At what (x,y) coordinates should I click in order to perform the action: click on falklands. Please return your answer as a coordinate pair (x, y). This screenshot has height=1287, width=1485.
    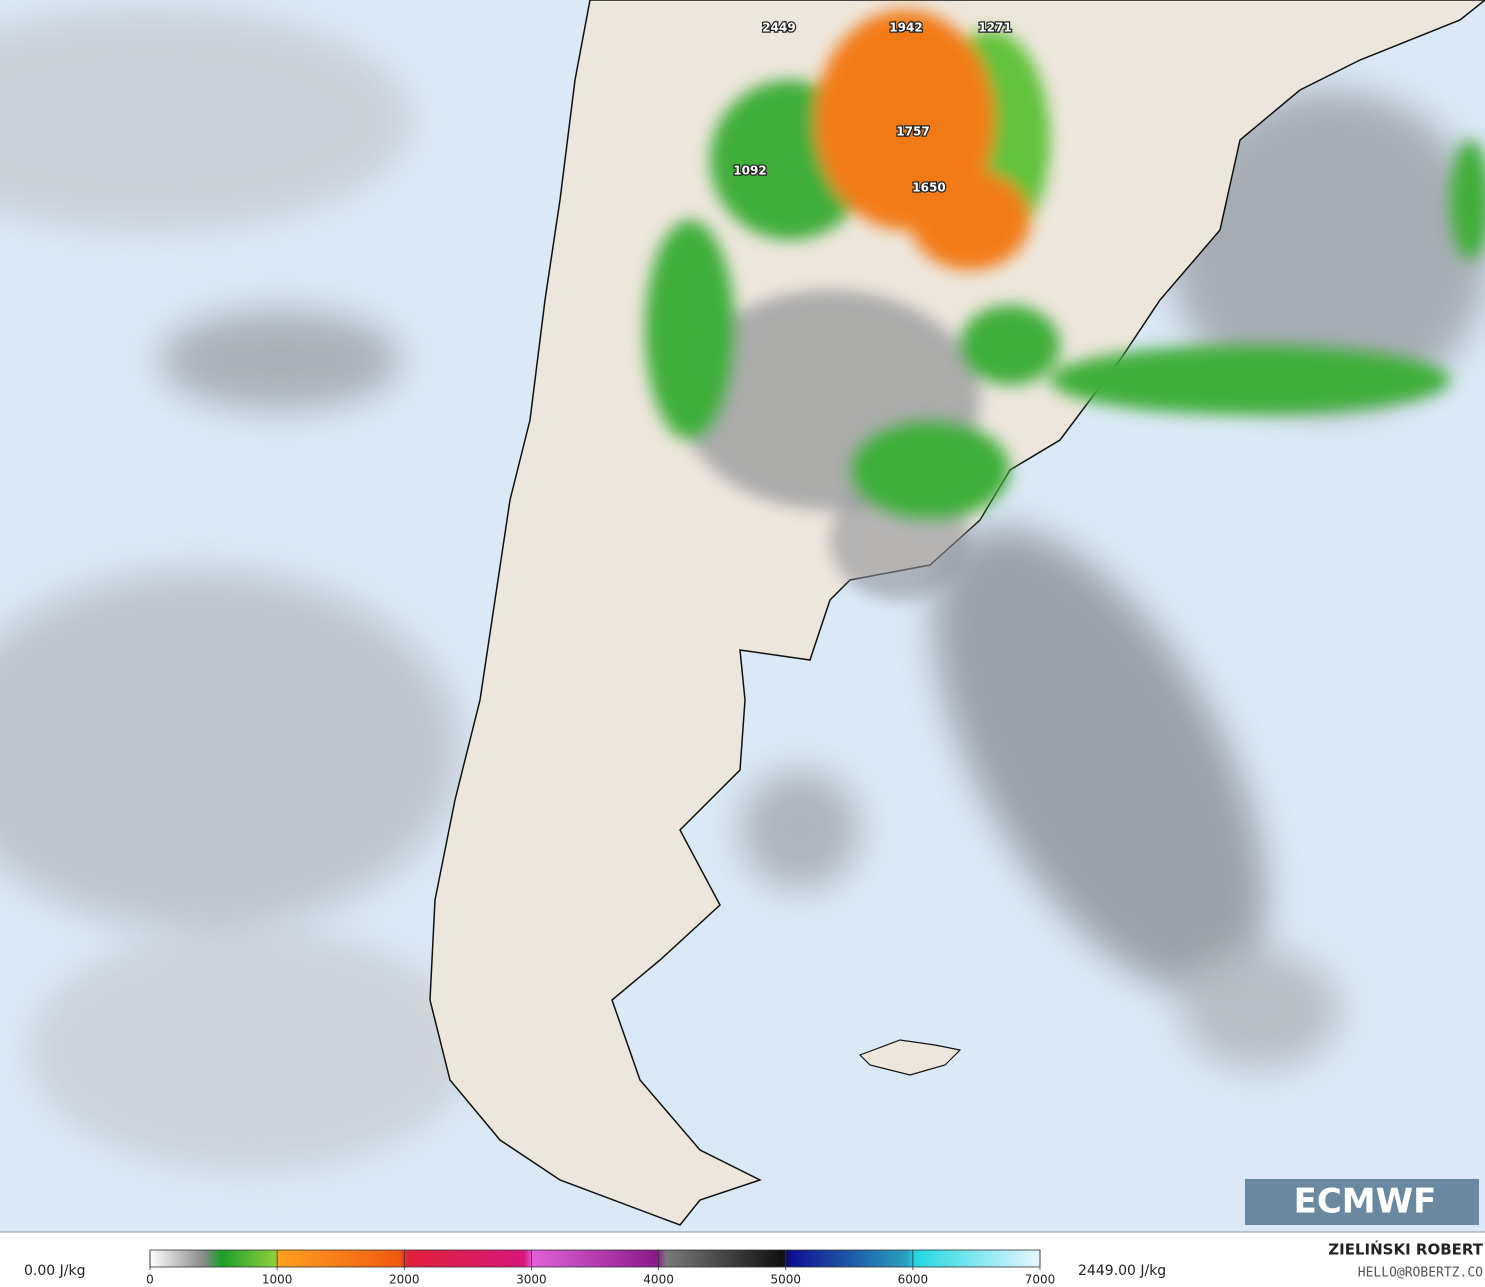
    Looking at the image, I should click on (910, 1057).